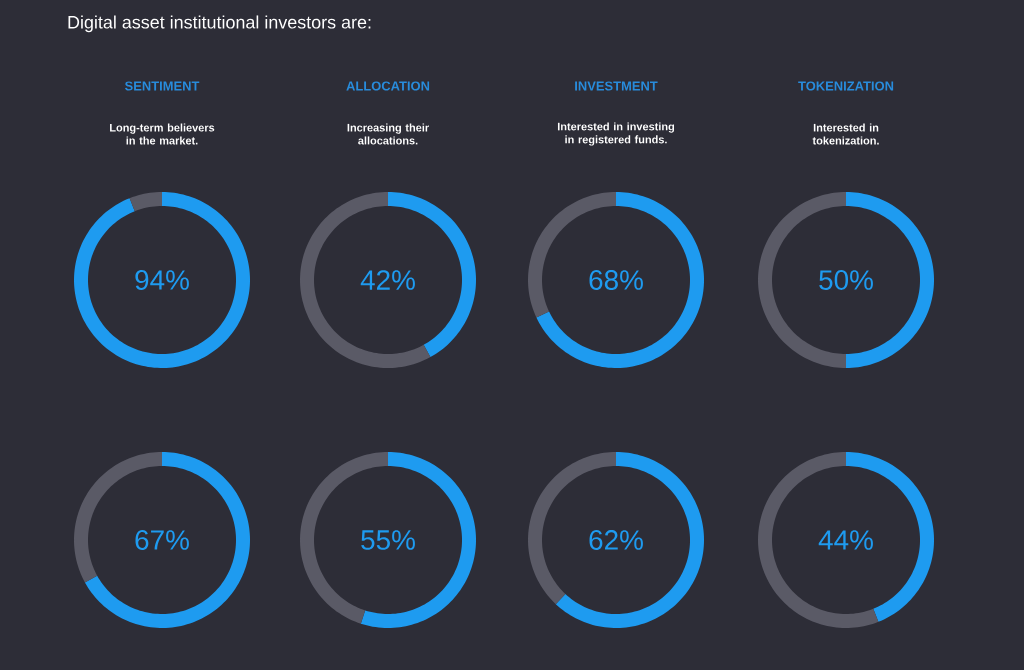 The width and height of the screenshot is (1024, 670). What do you see at coordinates (846, 280) in the screenshot?
I see `text: 50%` at bounding box center [846, 280].